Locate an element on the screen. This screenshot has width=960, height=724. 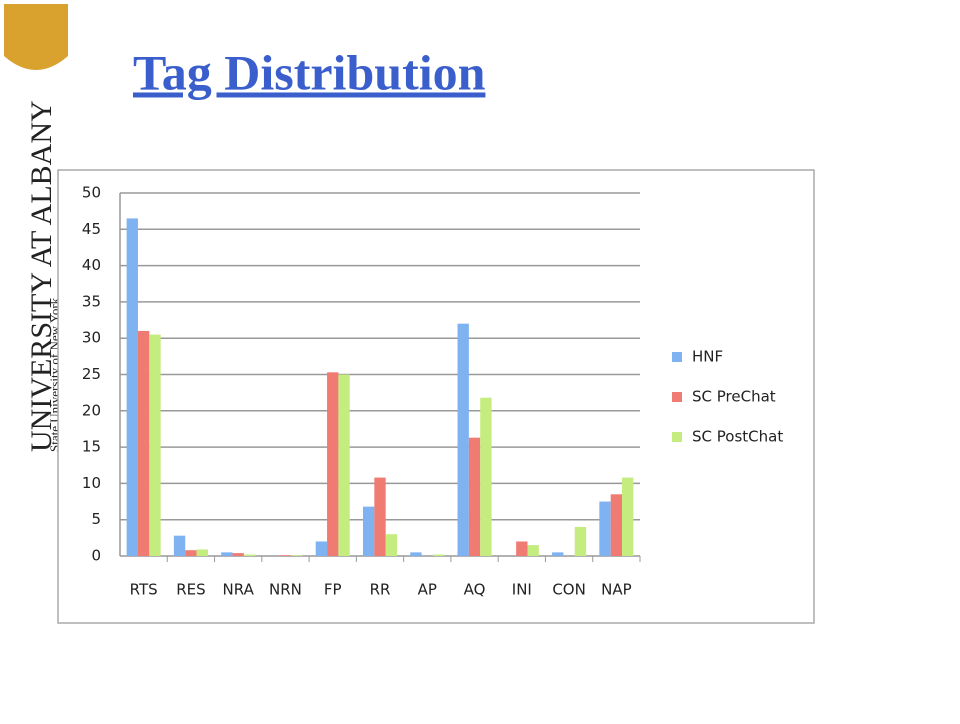
x-tick-label: NRN is located at coordinates (285, 590).